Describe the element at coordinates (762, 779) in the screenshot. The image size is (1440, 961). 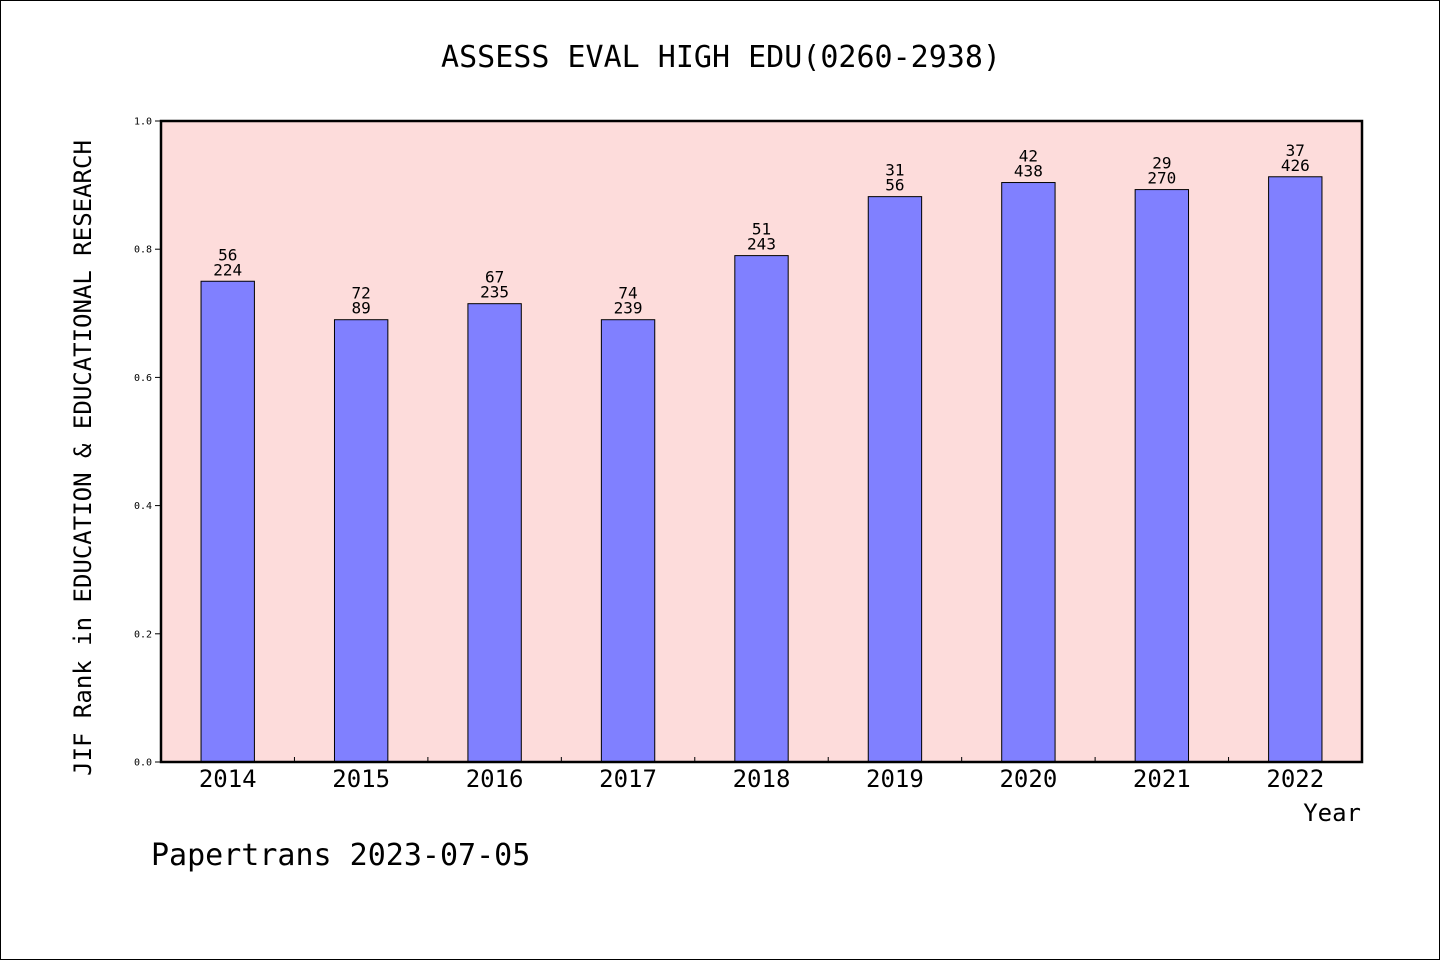
I see `x-tick-label: 2018` at that location.